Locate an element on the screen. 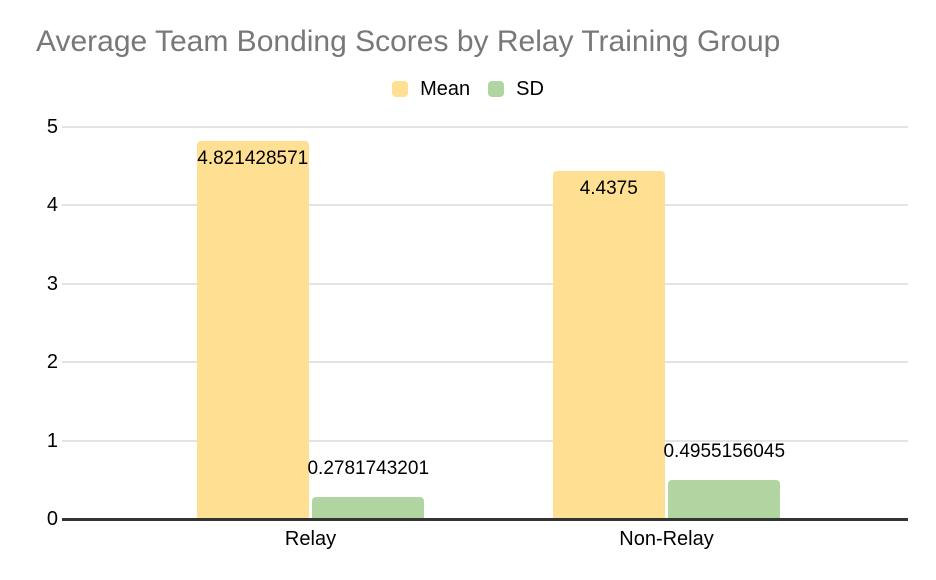  y-tick-label: 4 is located at coordinates (52, 205).